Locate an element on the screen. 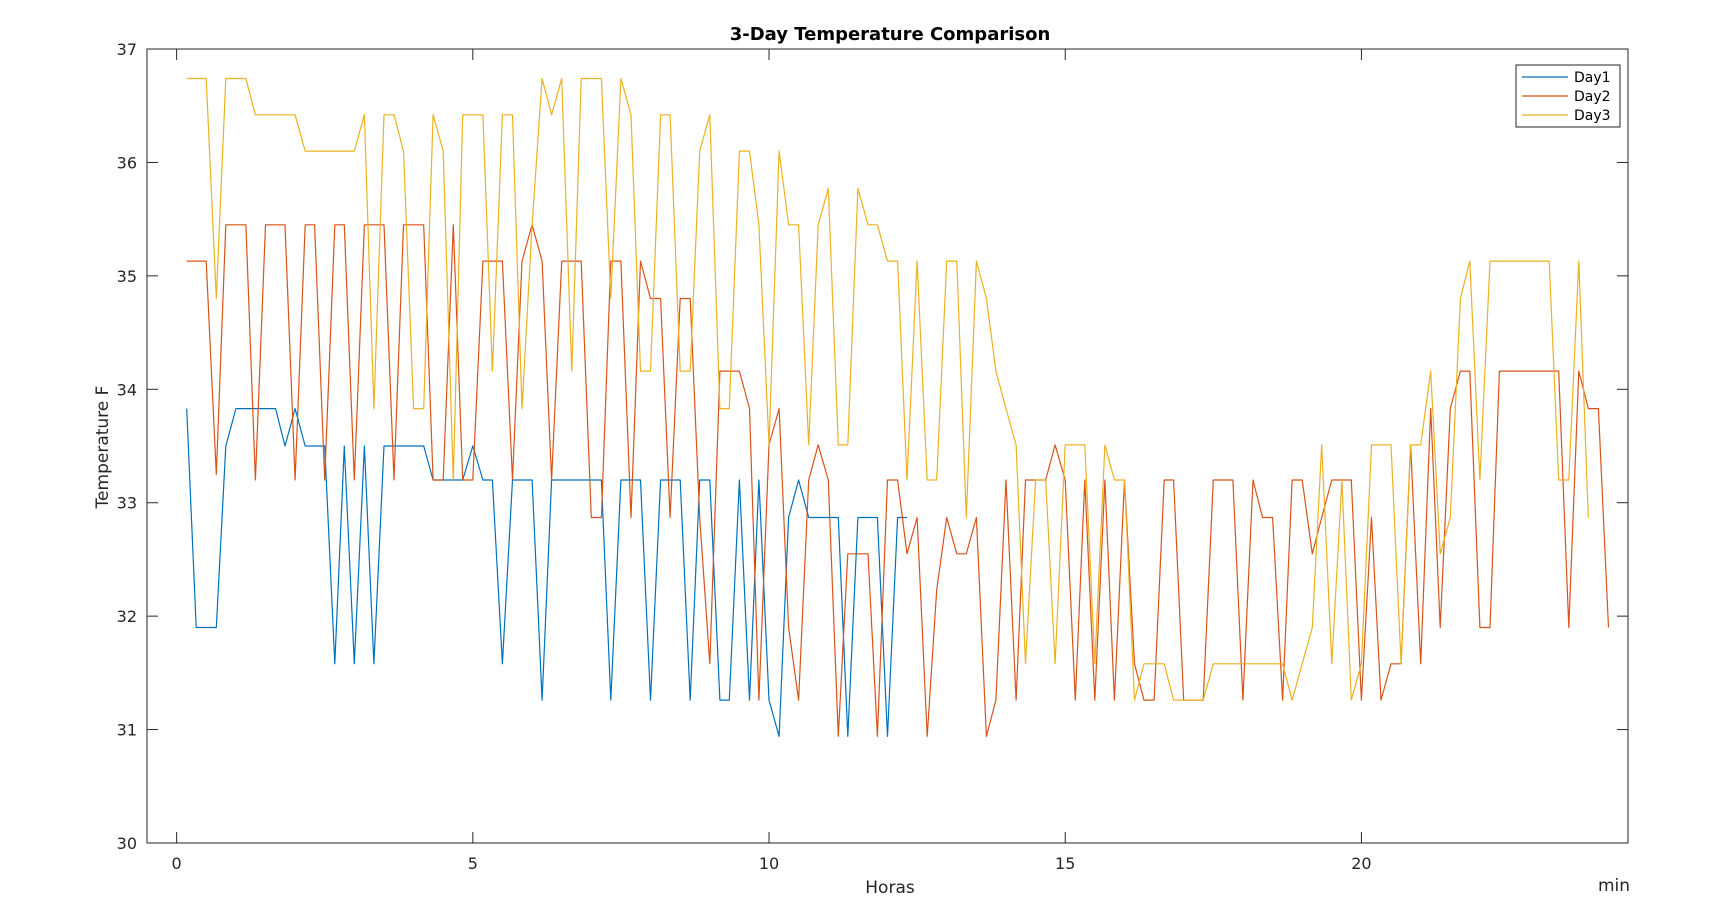 This screenshot has height=921, width=1730. legend-label-day3: Day3 is located at coordinates (1592, 116).